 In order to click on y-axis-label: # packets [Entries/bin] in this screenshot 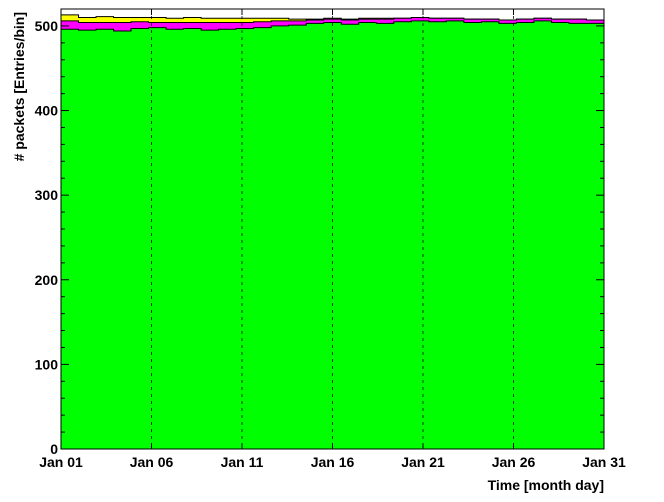, I will do `click(19, 86)`.